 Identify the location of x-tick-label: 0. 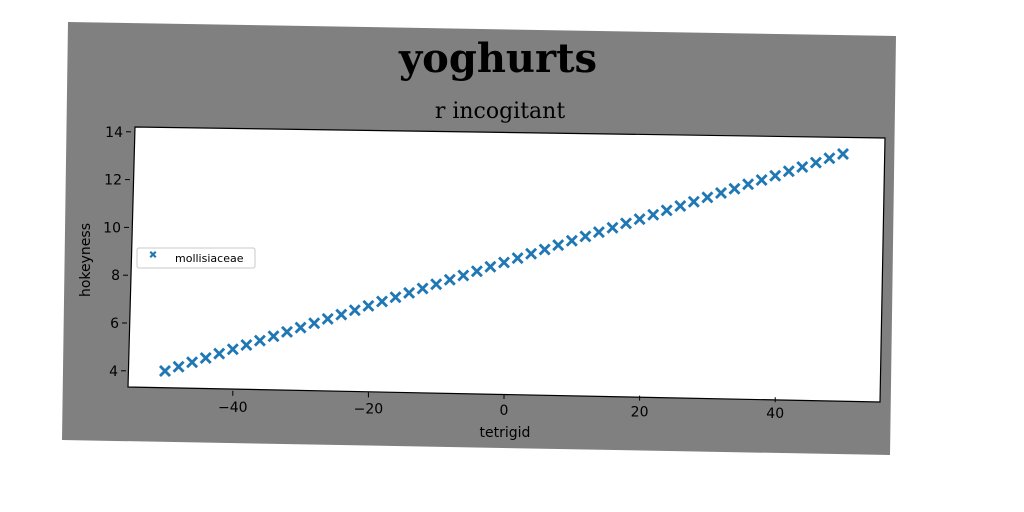
(504, 411).